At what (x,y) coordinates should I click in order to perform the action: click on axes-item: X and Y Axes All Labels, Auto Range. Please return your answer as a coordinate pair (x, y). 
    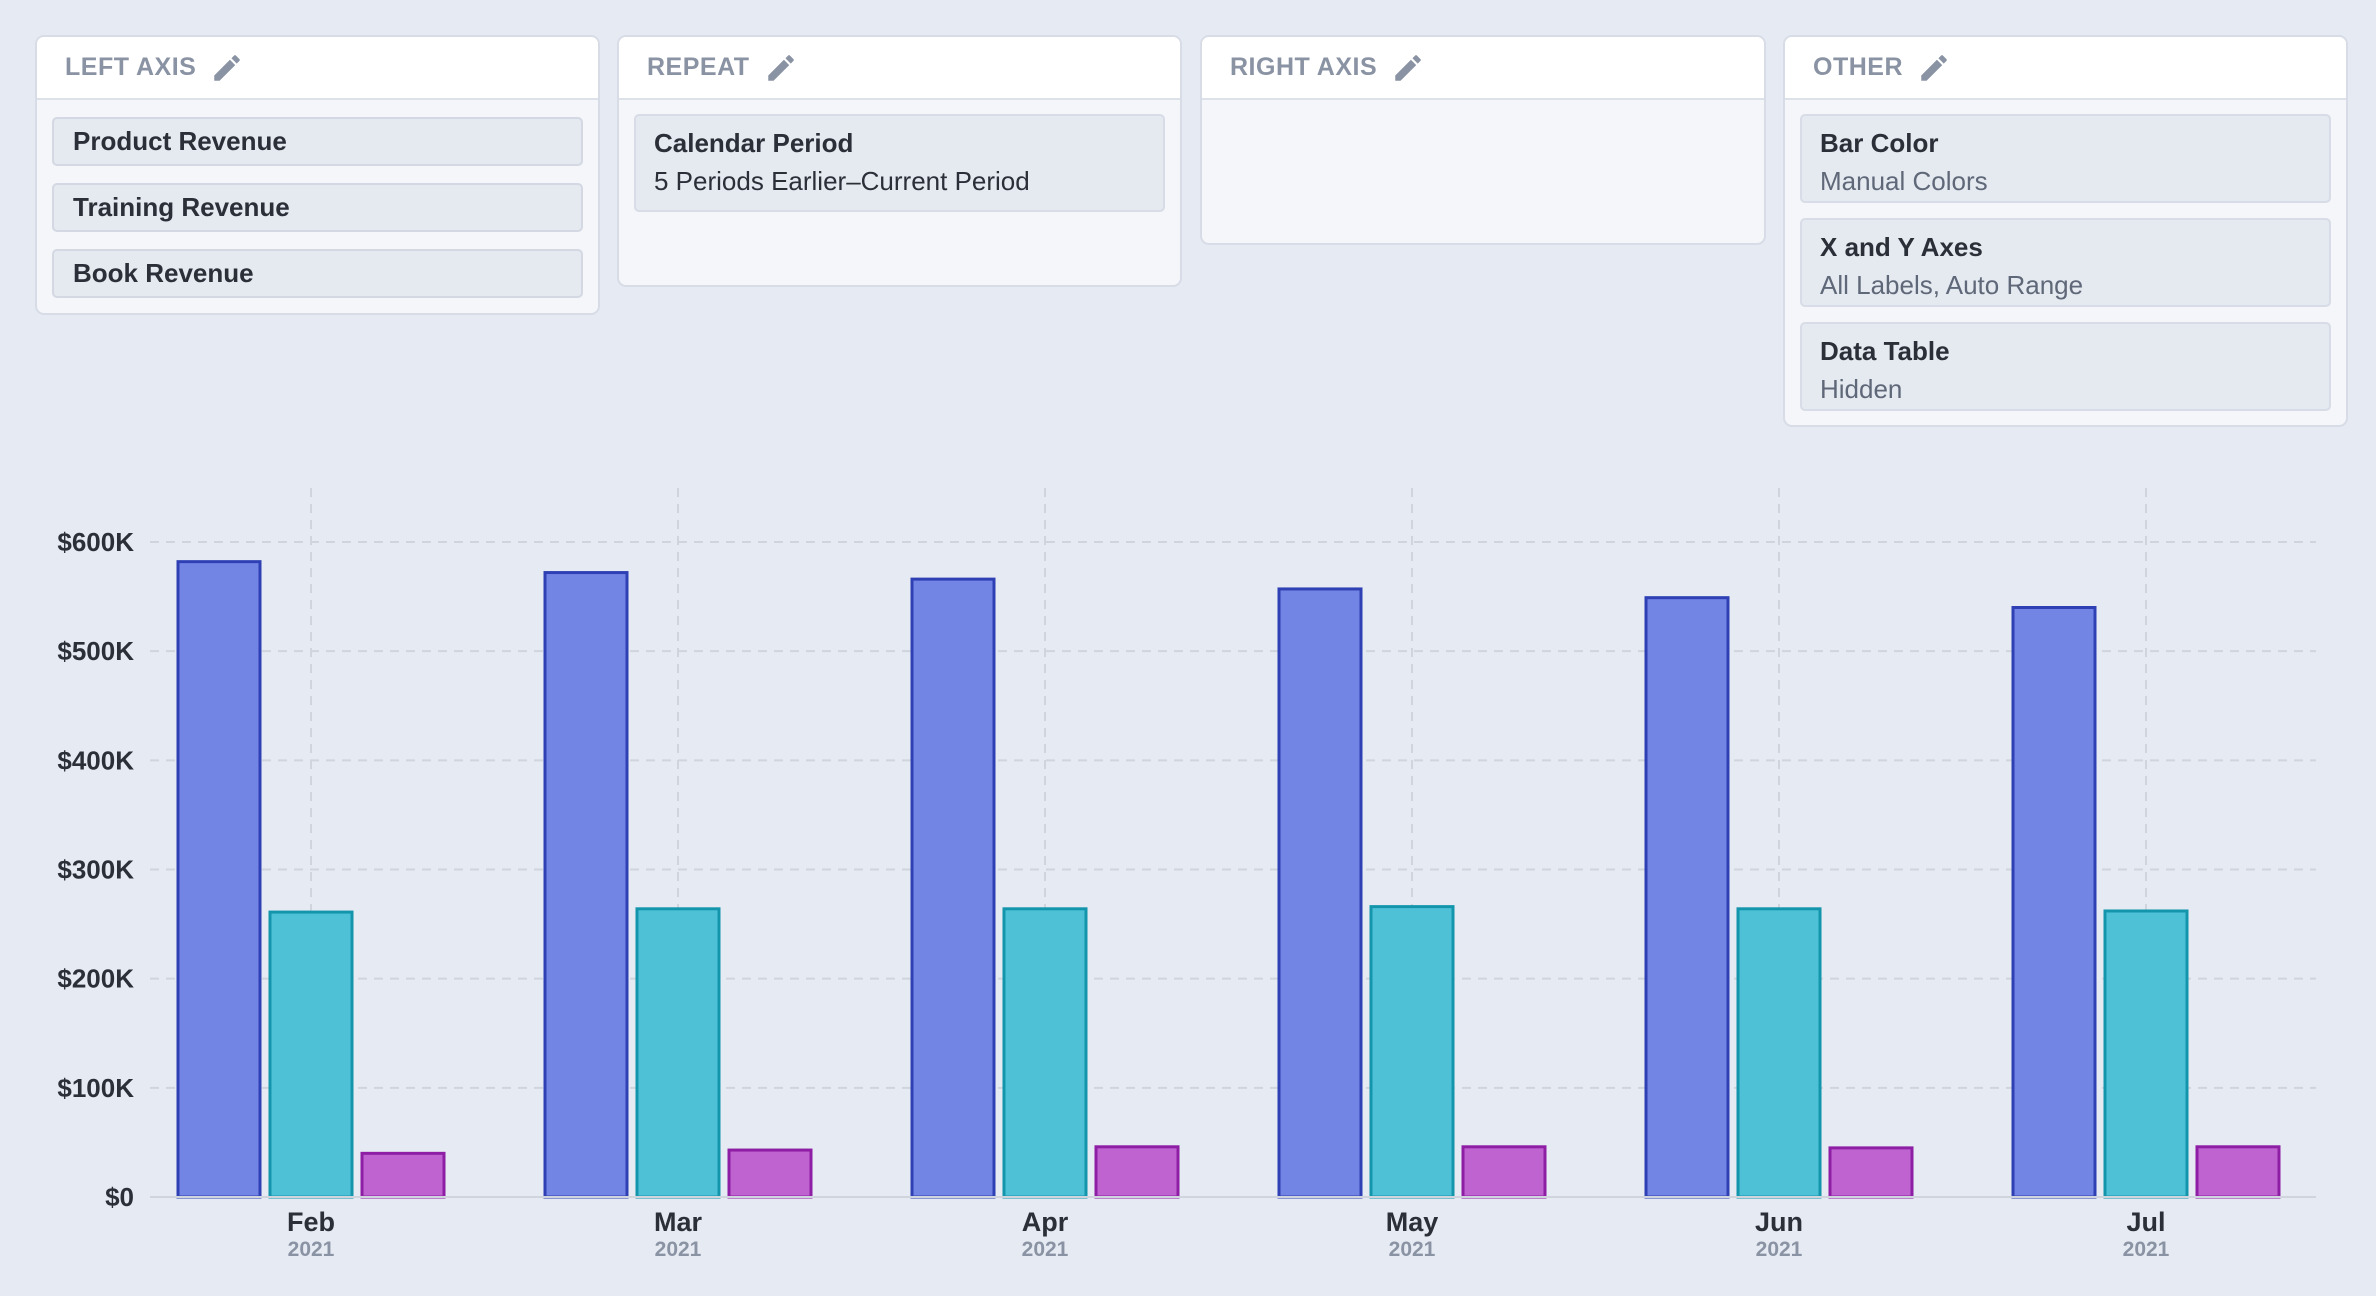
    Looking at the image, I should click on (2065, 262).